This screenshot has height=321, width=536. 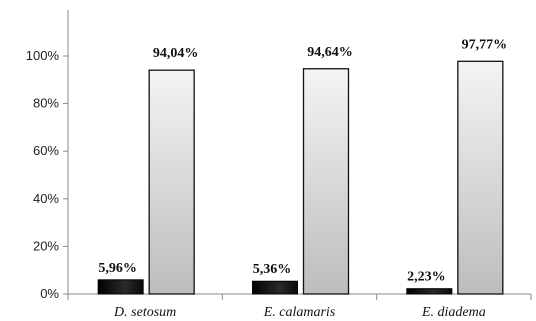 I want to click on y-tick-label: 20%, so click(x=46, y=245).